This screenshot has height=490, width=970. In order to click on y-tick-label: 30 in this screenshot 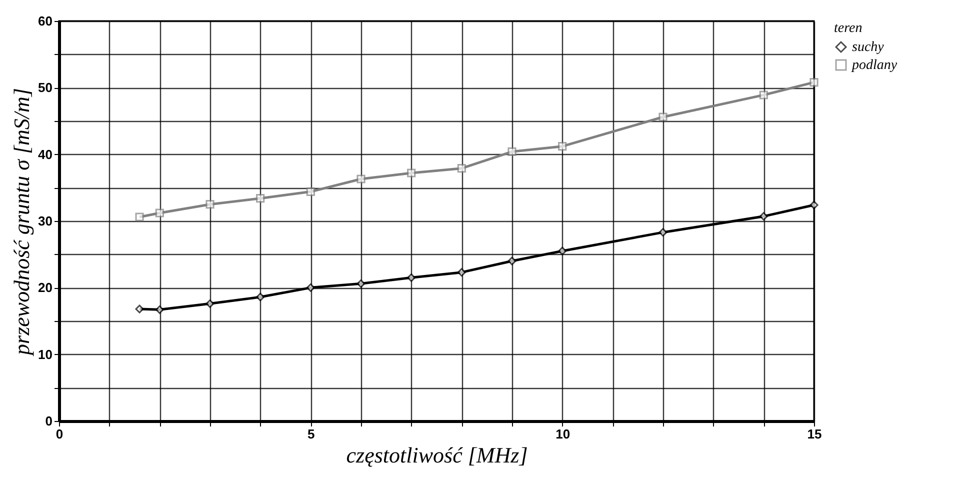, I will do `click(45, 221)`.